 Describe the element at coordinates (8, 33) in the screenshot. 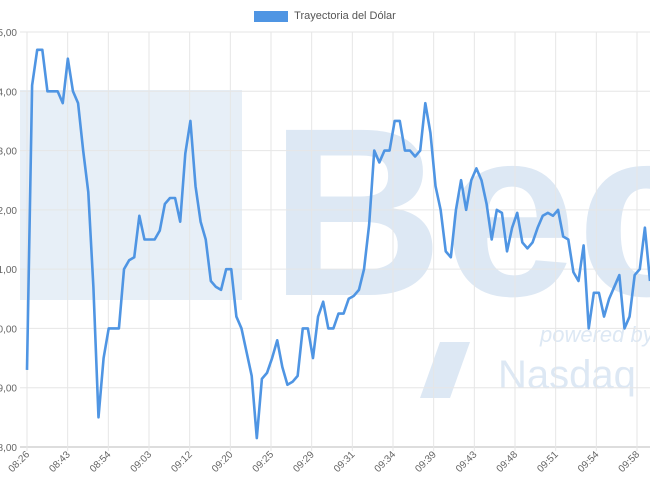

I see `y-tick-label: 5,00` at that location.